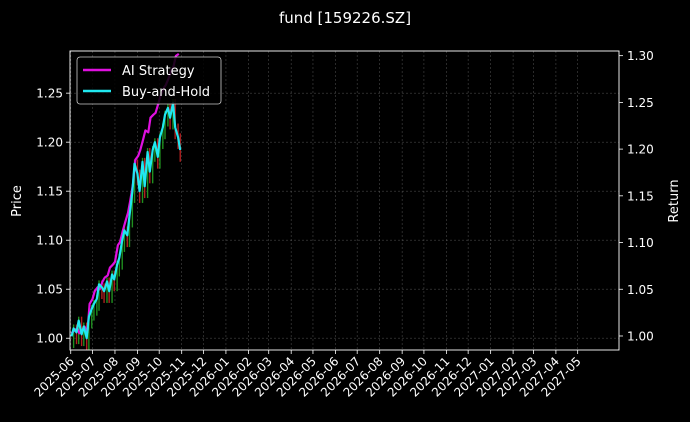  I want to click on legend-label-ai-strategy: AI Strategy, so click(158, 71).